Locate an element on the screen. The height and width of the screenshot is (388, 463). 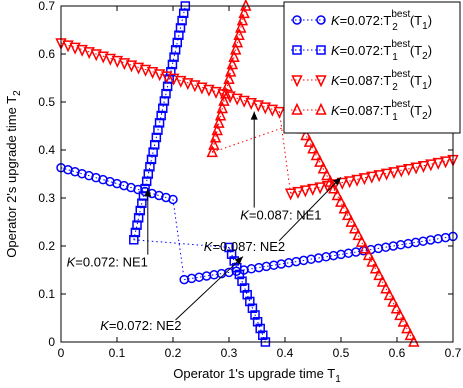
annotation-text: K=0.087: NE2 is located at coordinates (244, 246).